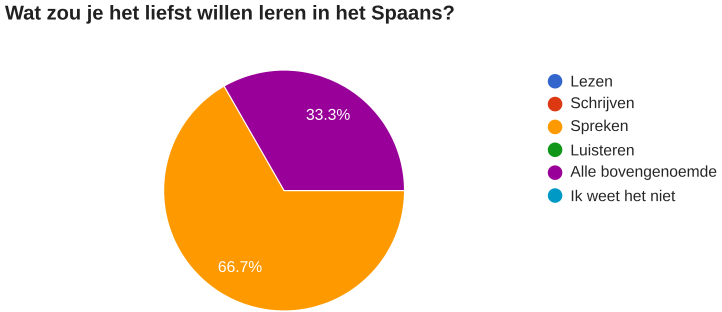 This screenshot has width=722, height=312. I want to click on legend-label: Luisteren, so click(603, 150).